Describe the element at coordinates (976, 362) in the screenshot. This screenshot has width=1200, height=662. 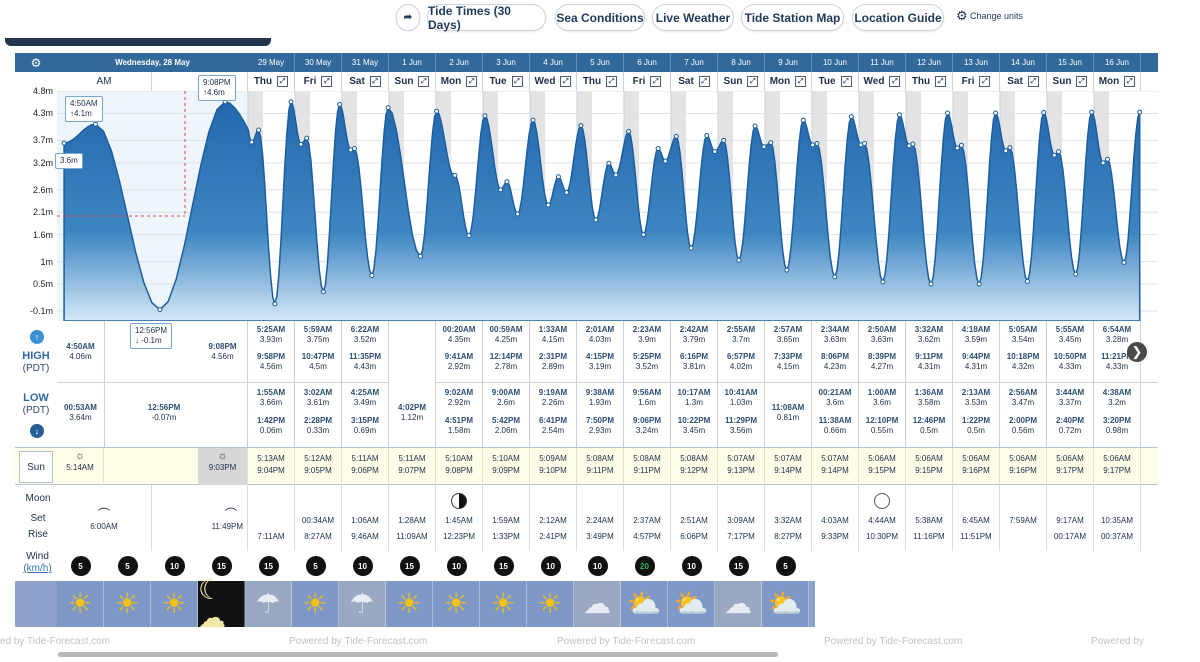
I see `high-tide-cell: 9:44PM 4.31m` at that location.